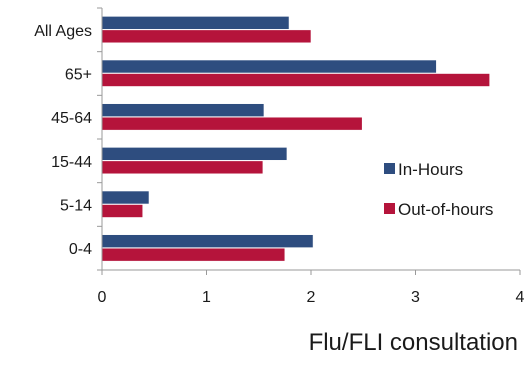 The height and width of the screenshot is (365, 525). What do you see at coordinates (295, 80) in the screenshot?
I see `bar-65--out-of-hours` at bounding box center [295, 80].